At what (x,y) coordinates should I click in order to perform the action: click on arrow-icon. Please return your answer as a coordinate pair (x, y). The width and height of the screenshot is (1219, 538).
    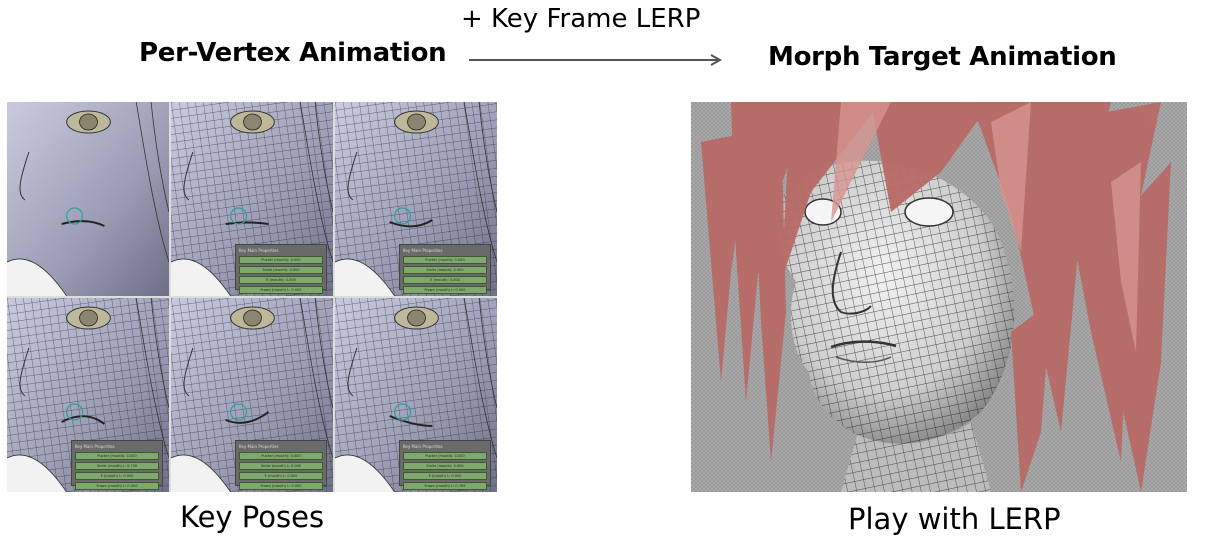
    Looking at the image, I should click on (596, 60).